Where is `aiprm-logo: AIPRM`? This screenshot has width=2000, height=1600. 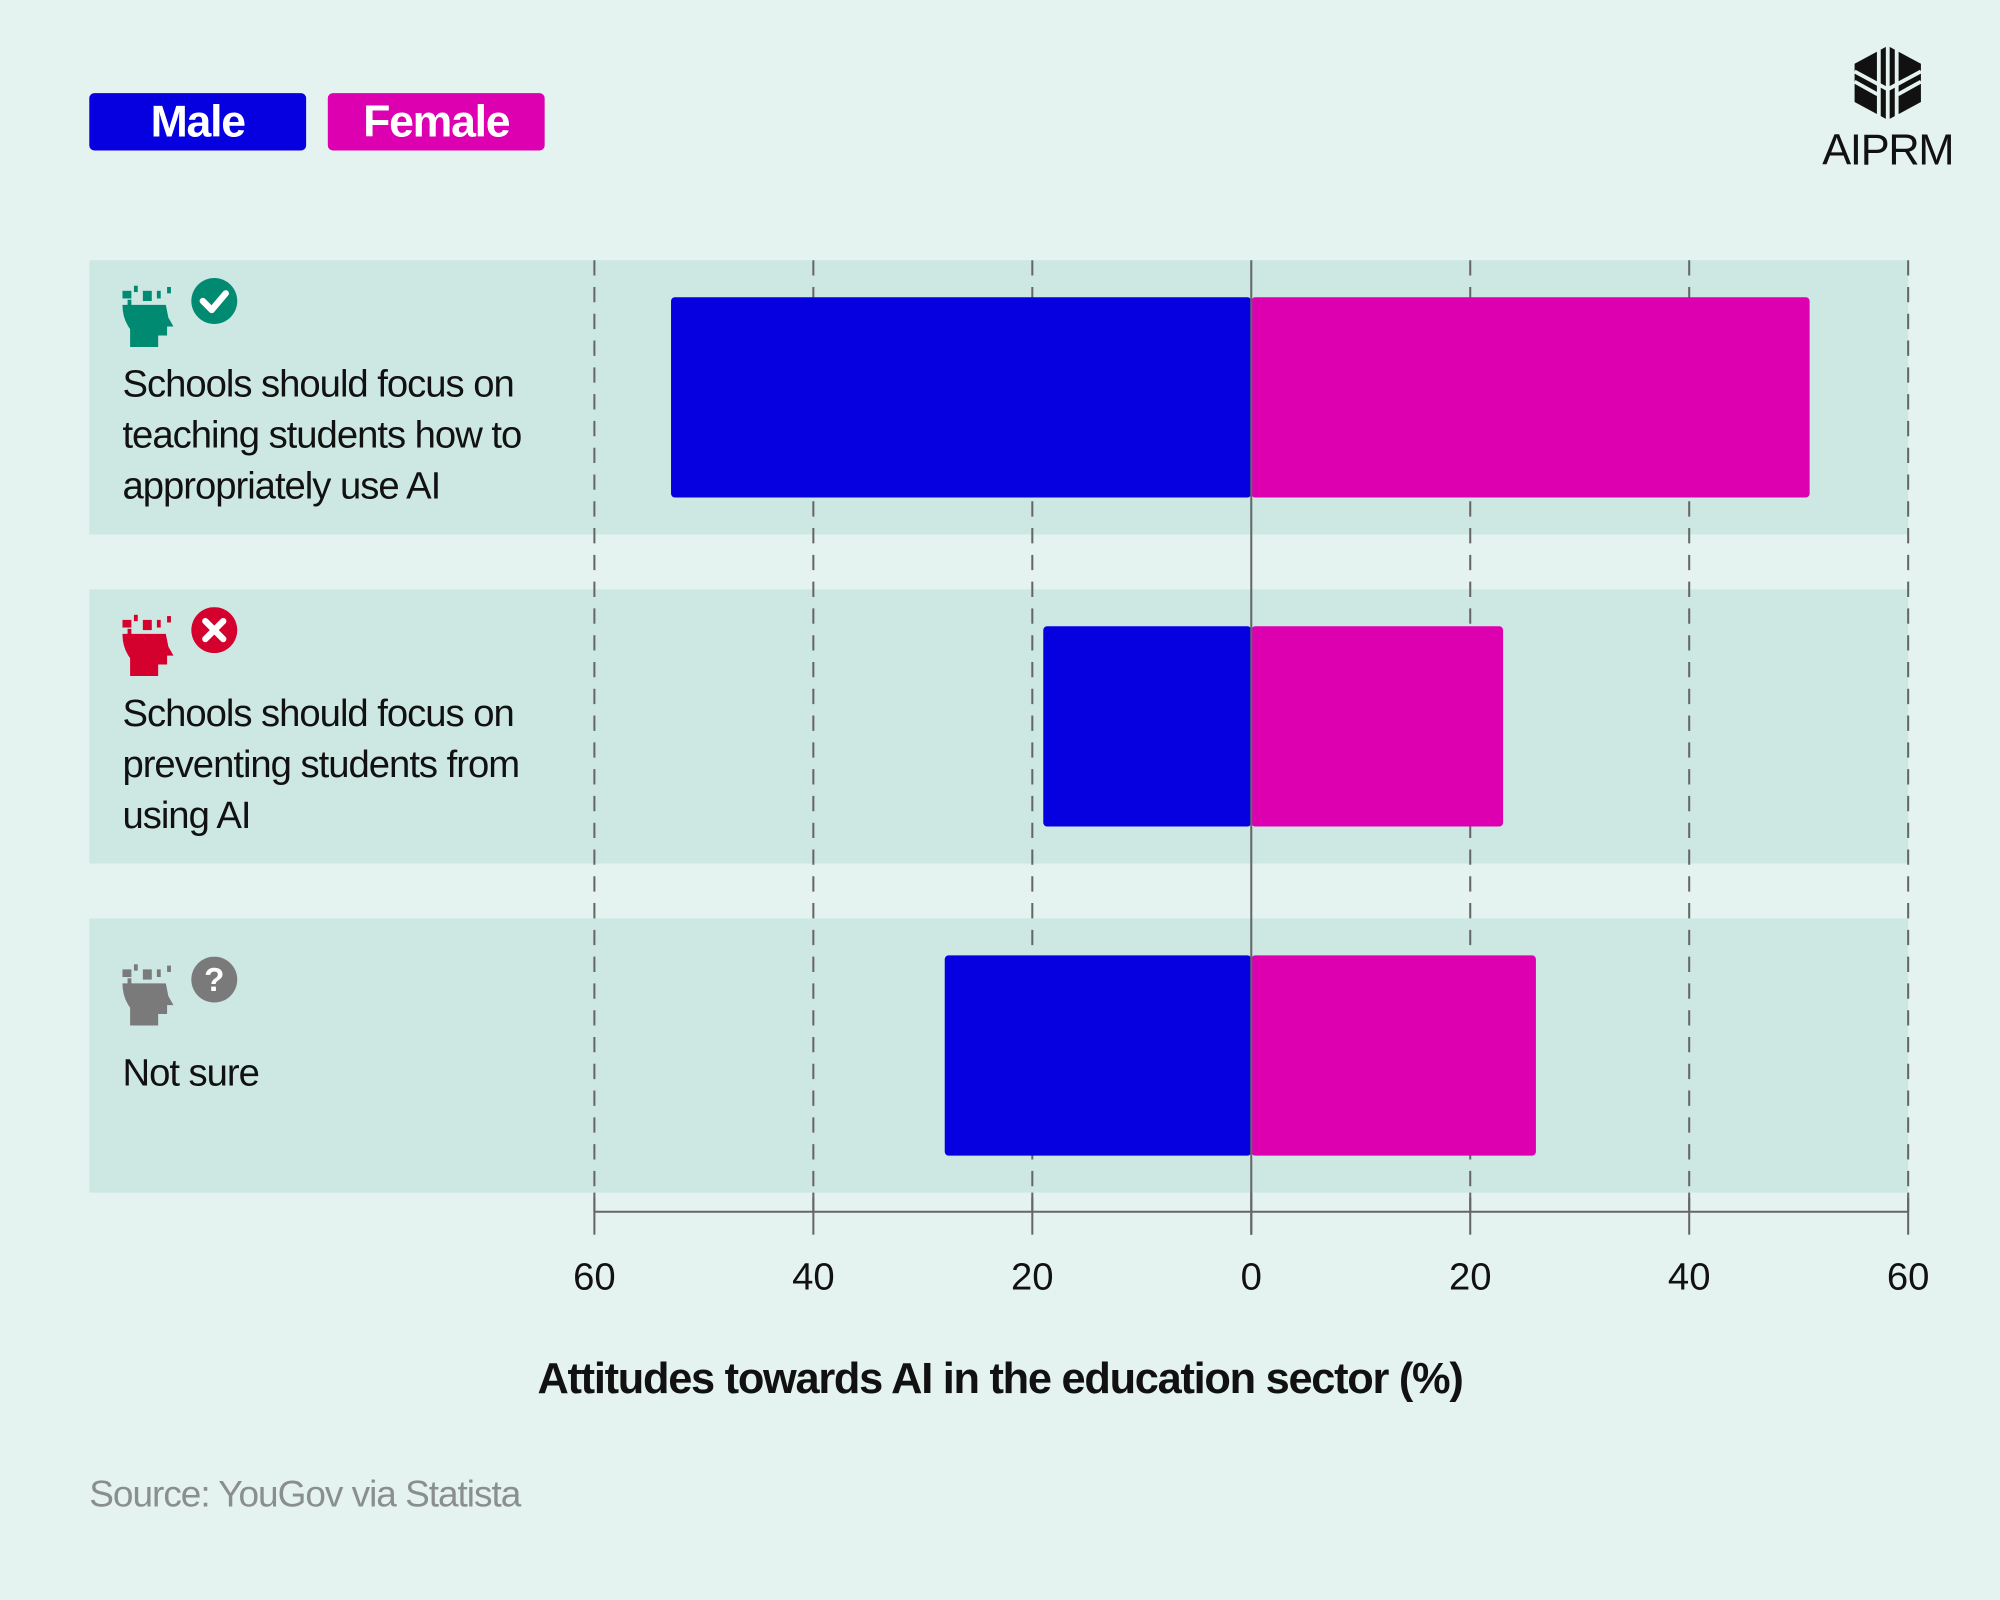
aiprm-logo: AIPRM is located at coordinates (1887, 109).